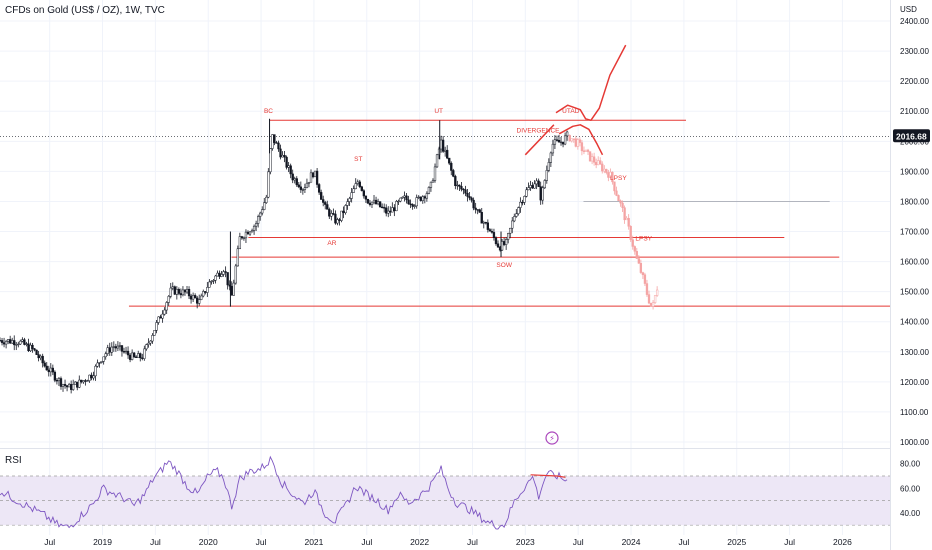 This screenshot has height=550, width=932. I want to click on price-tick-label: 1600.00, so click(914, 262).